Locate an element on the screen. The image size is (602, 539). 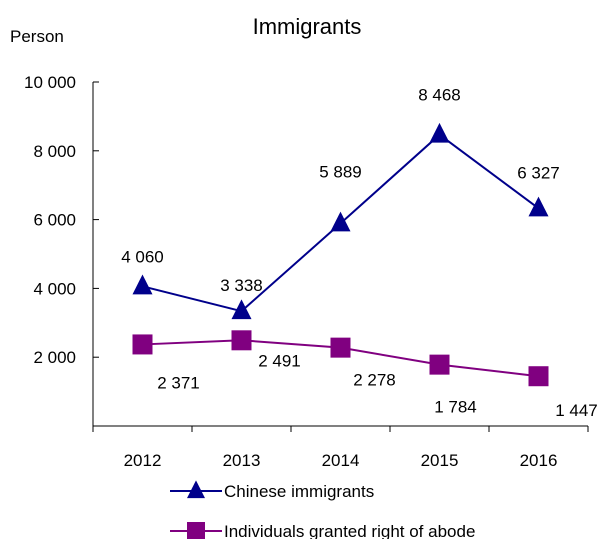
legend-label-2: Individuals granted right of abode is located at coordinates (349, 530).